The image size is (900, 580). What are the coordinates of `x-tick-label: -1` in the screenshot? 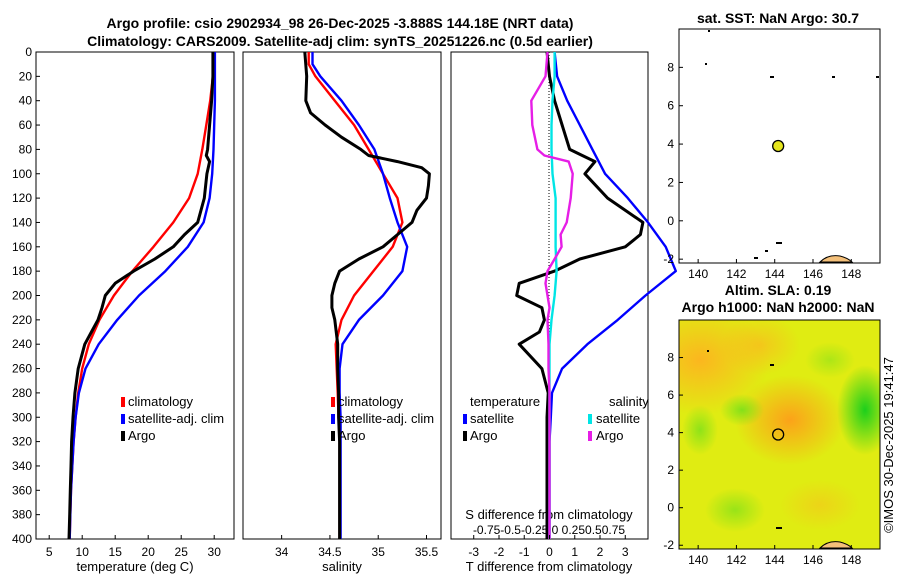 It's located at (524, 552).